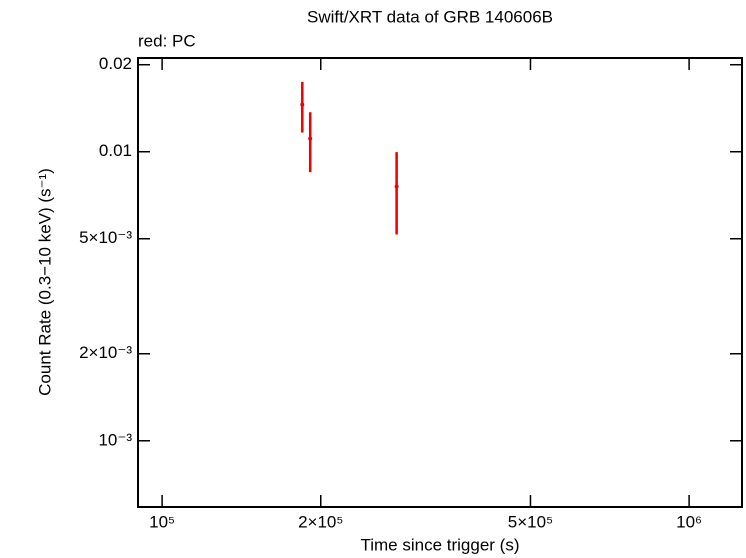 This screenshot has height=558, width=746. I want to click on x-tick-label: 10⁶, so click(689, 521).